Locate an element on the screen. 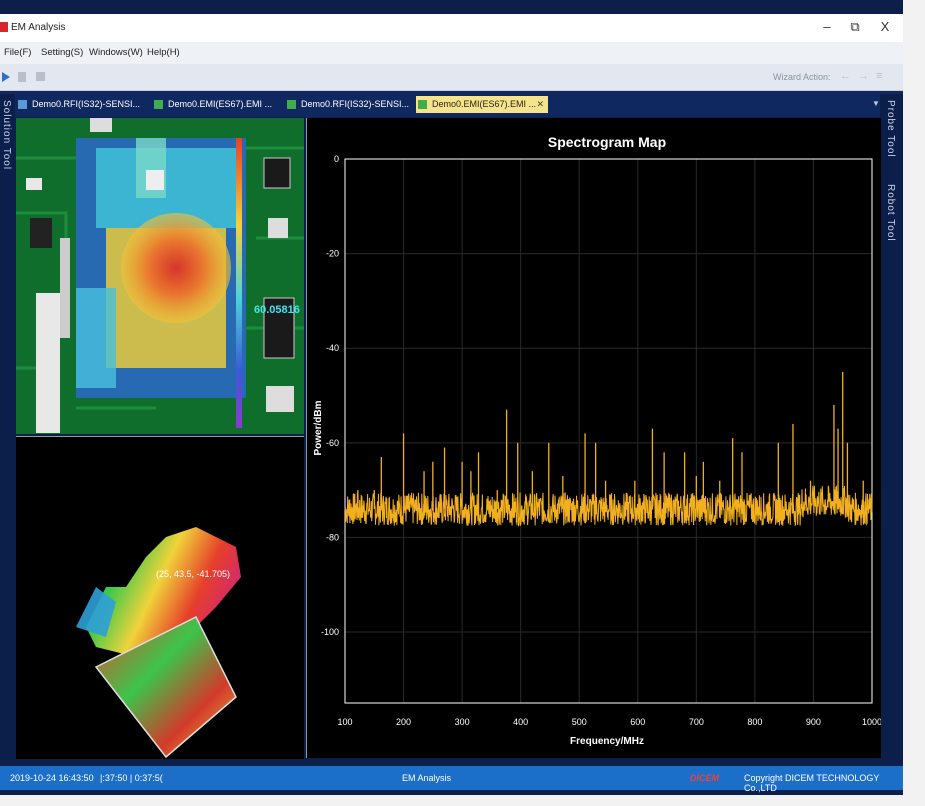 This screenshot has width=925, height=806. forward-arrow-icon: → is located at coordinates (863, 76).